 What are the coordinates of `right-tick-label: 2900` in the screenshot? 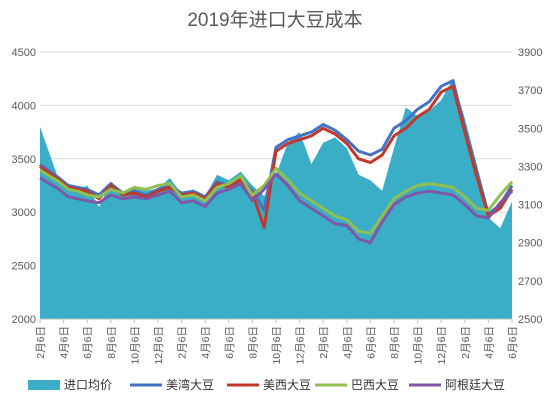 It's located at (530, 244).